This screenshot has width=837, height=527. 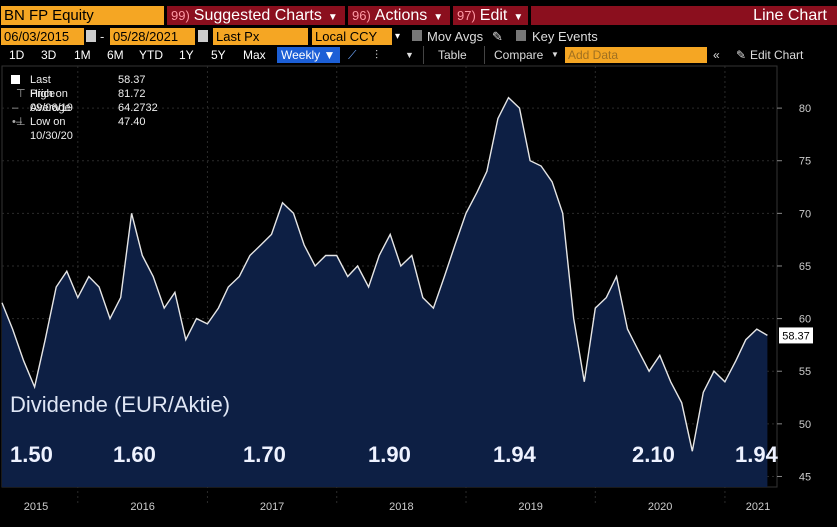 What do you see at coordinates (180, 15) in the screenshot?
I see `suggested-charts-number: 99)` at bounding box center [180, 15].